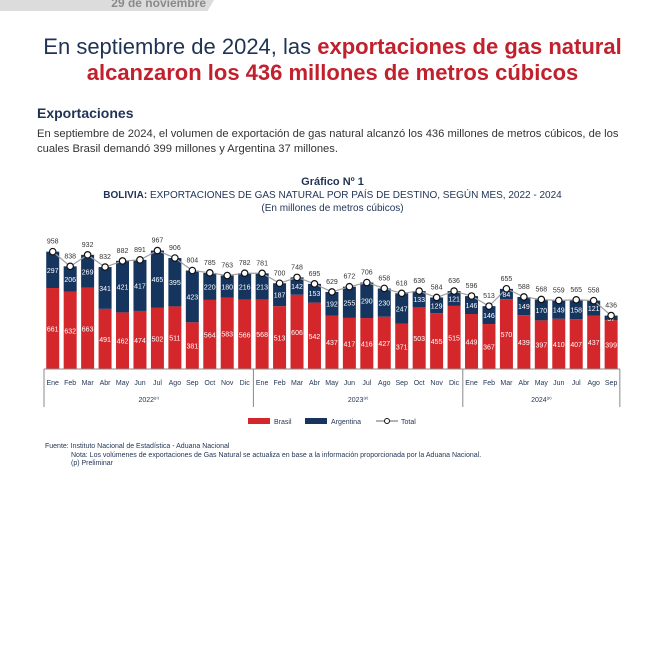 This screenshot has height=665, width=665. Describe the element at coordinates (140, 341) in the screenshot. I see `label-brasil: 474` at that location.